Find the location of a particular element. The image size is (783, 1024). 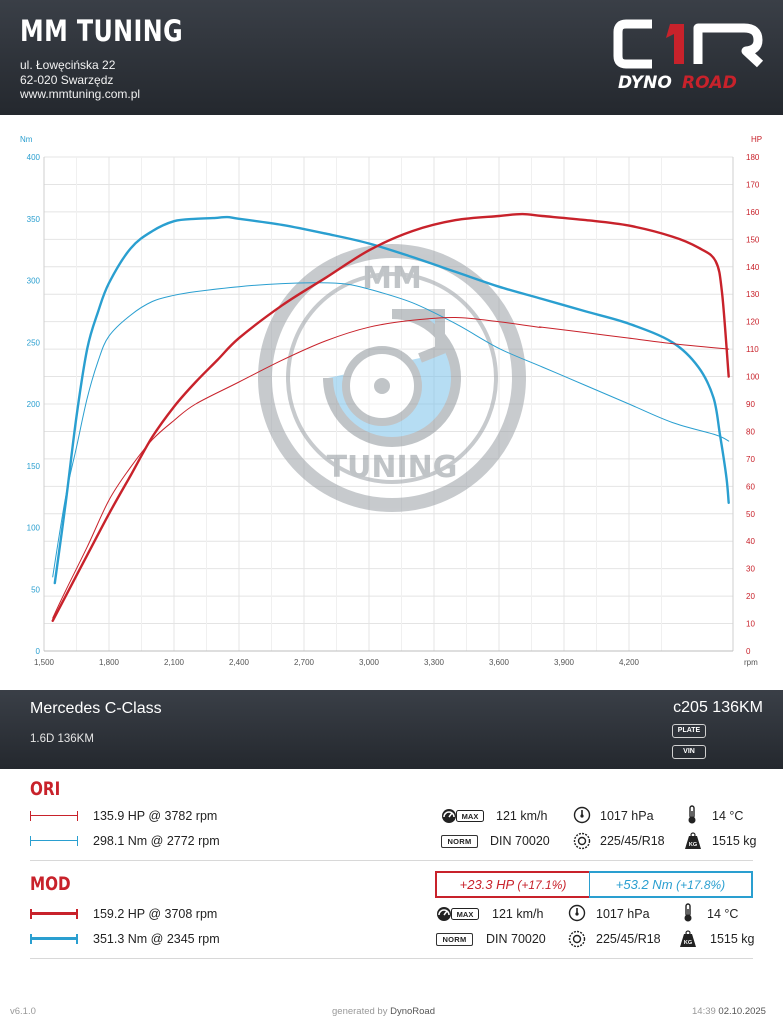

y-right-tick-label: 40 is located at coordinates (750, 541).